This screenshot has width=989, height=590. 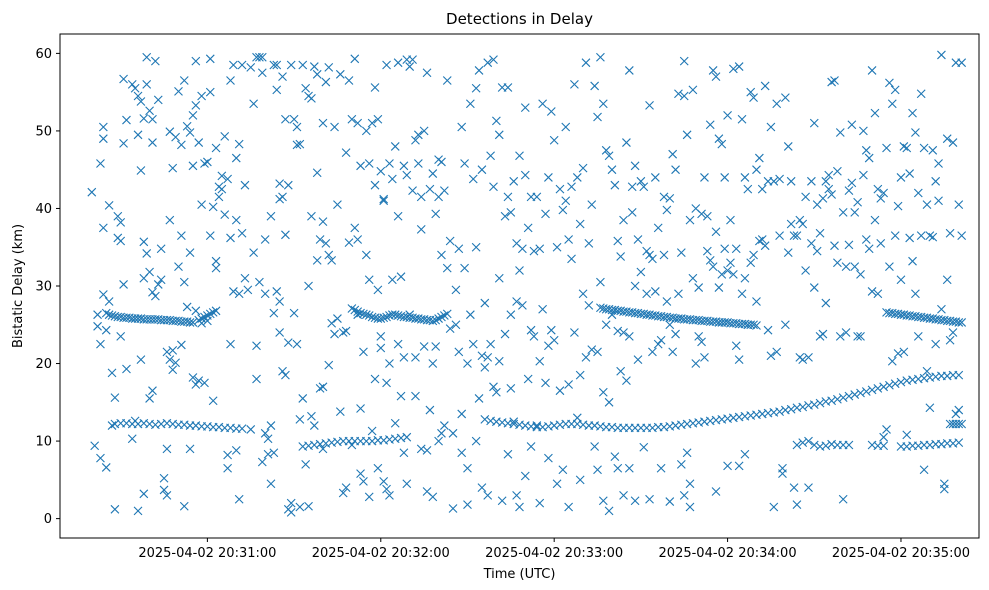 I want to click on y-axis-label: Bistatic Delay (km), so click(x=18, y=286).